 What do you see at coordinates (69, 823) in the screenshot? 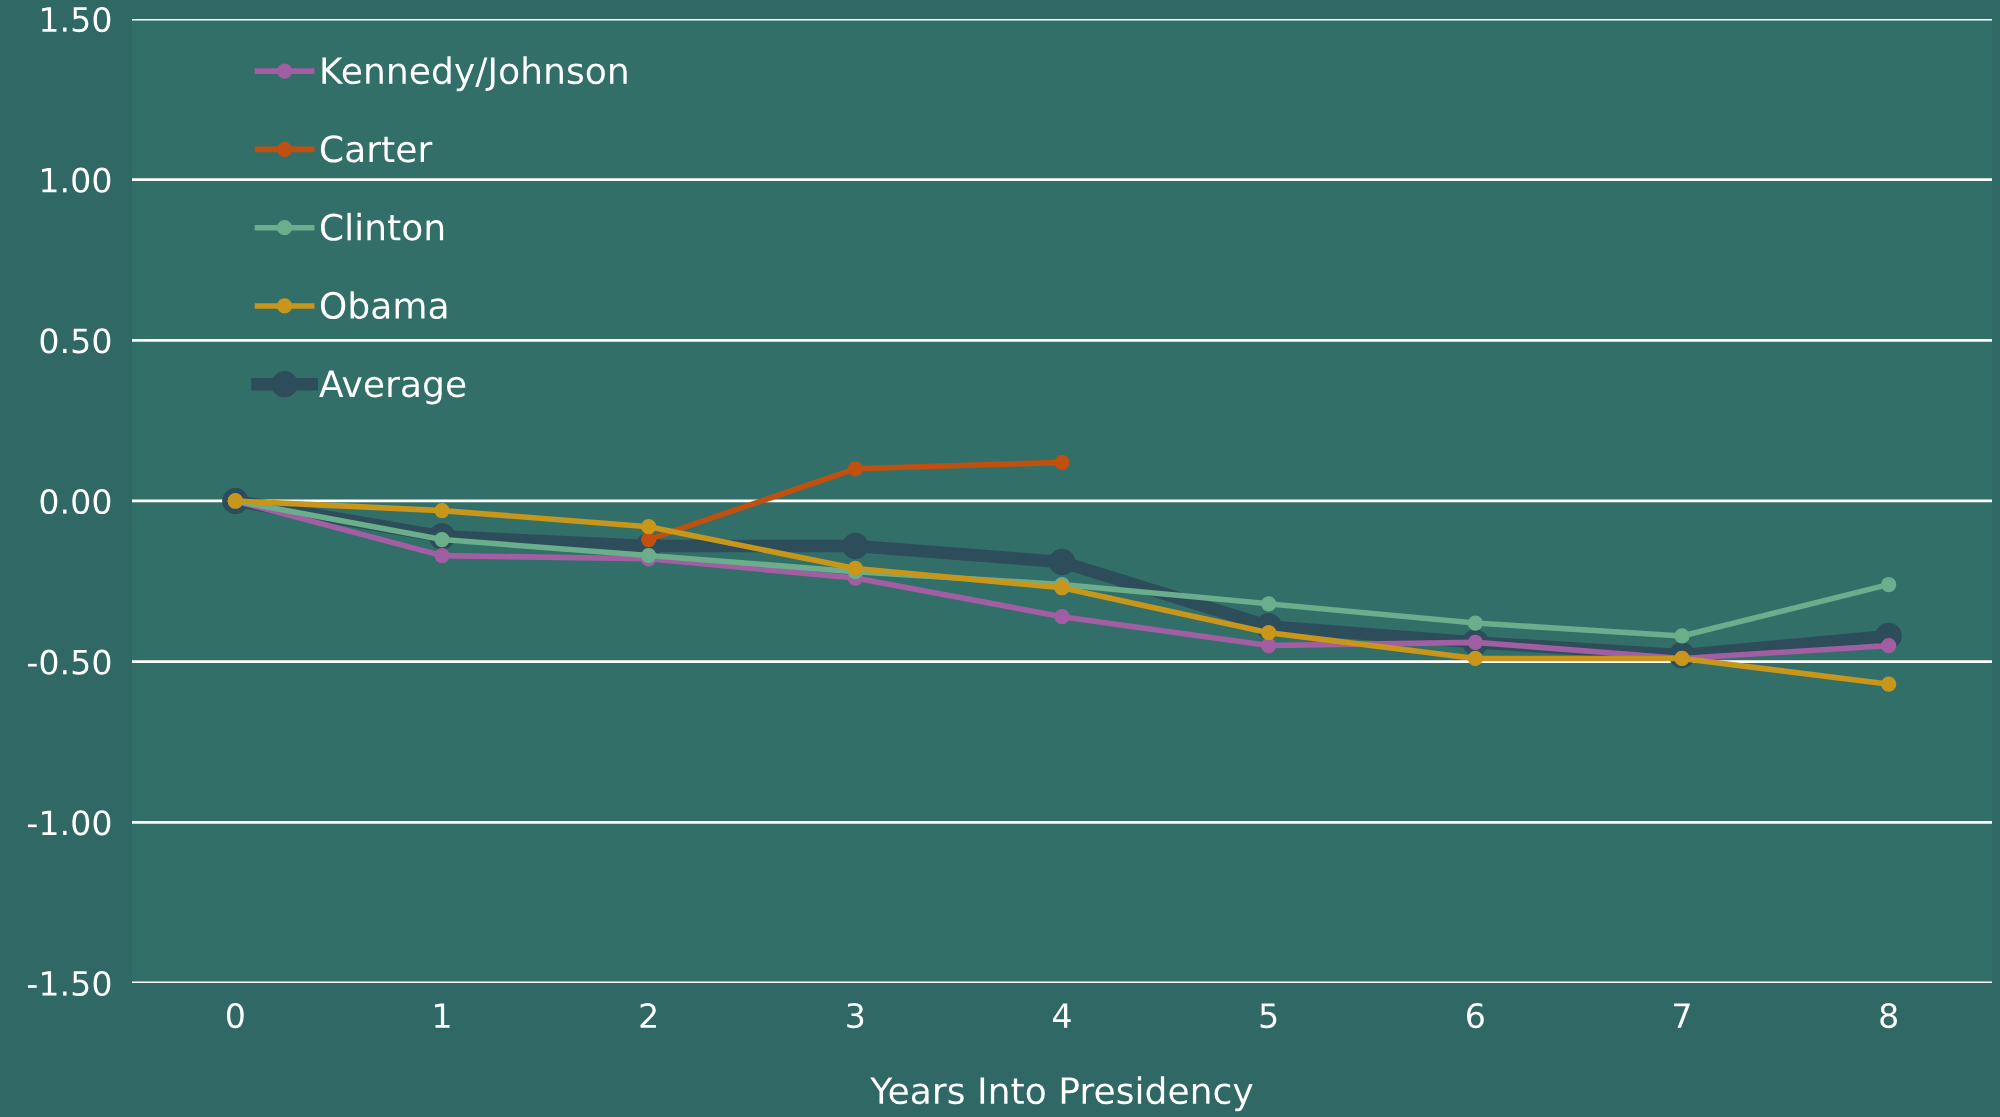
I see `y-tick-label: -1.00` at bounding box center [69, 823].